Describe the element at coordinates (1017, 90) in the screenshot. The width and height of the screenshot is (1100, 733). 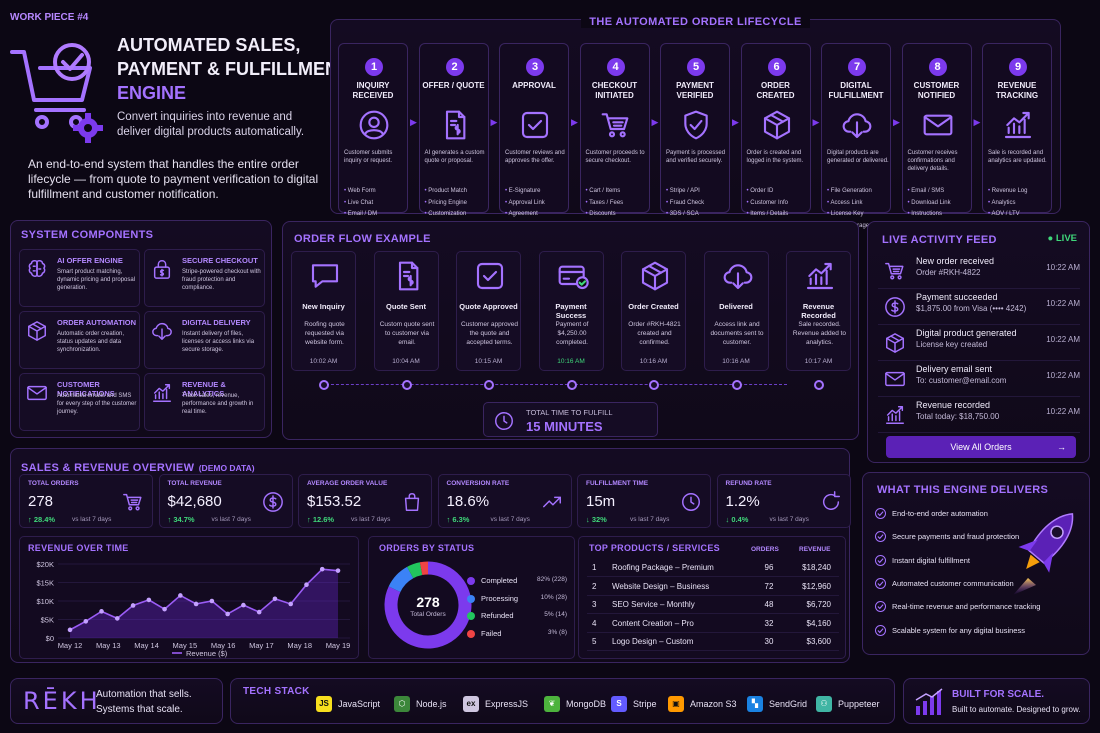
I see `step-title: REVENUE TRACKING` at that location.